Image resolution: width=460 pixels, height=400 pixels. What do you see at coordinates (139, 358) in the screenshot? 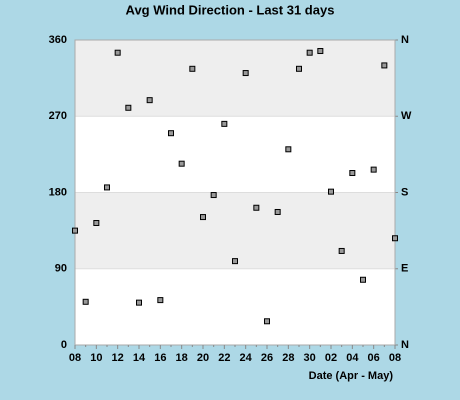
I see `x-tick-label: 14` at bounding box center [139, 358].